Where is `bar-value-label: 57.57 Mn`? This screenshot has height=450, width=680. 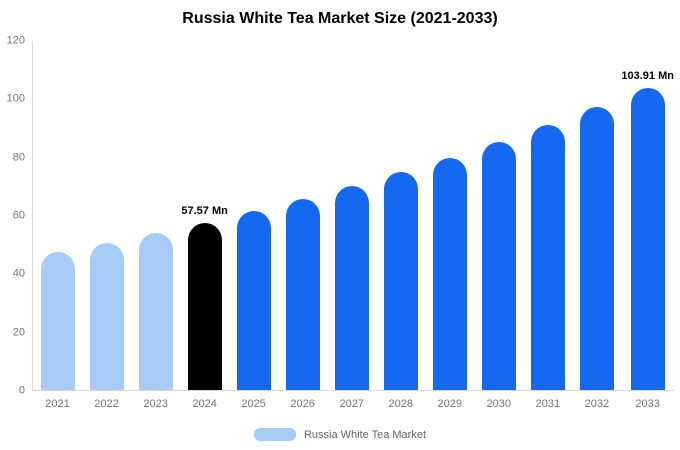
bar-value-label: 57.57 Mn is located at coordinates (204, 210).